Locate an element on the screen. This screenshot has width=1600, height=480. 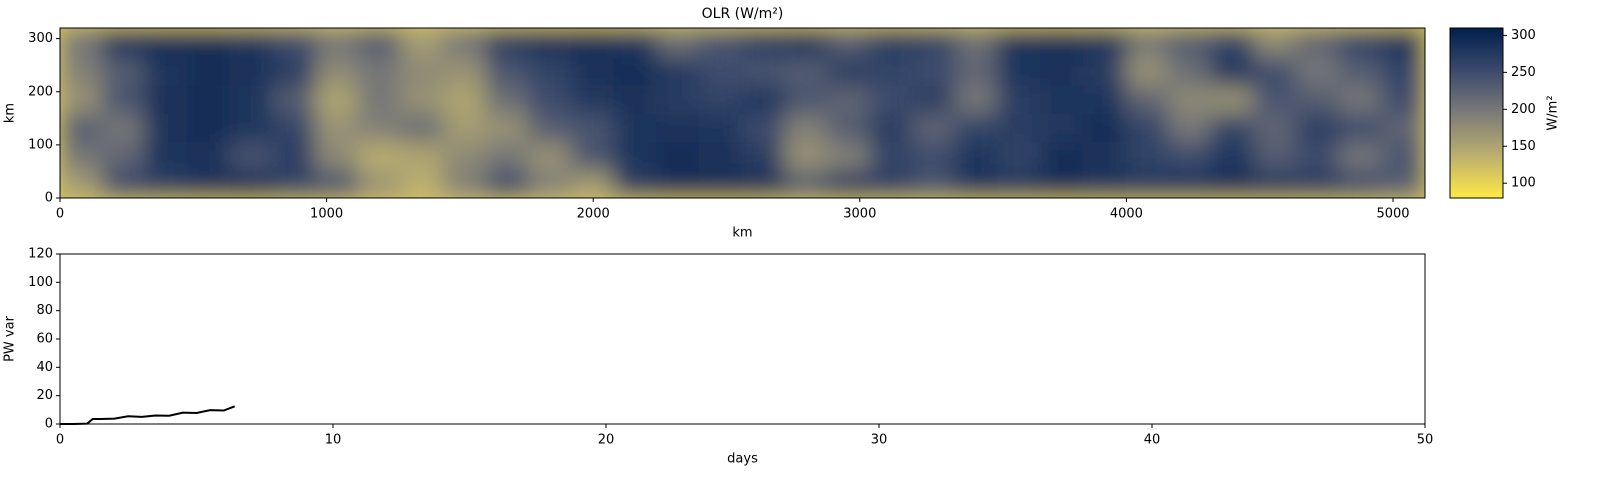
x-tick-label: 0 is located at coordinates (60, 214).